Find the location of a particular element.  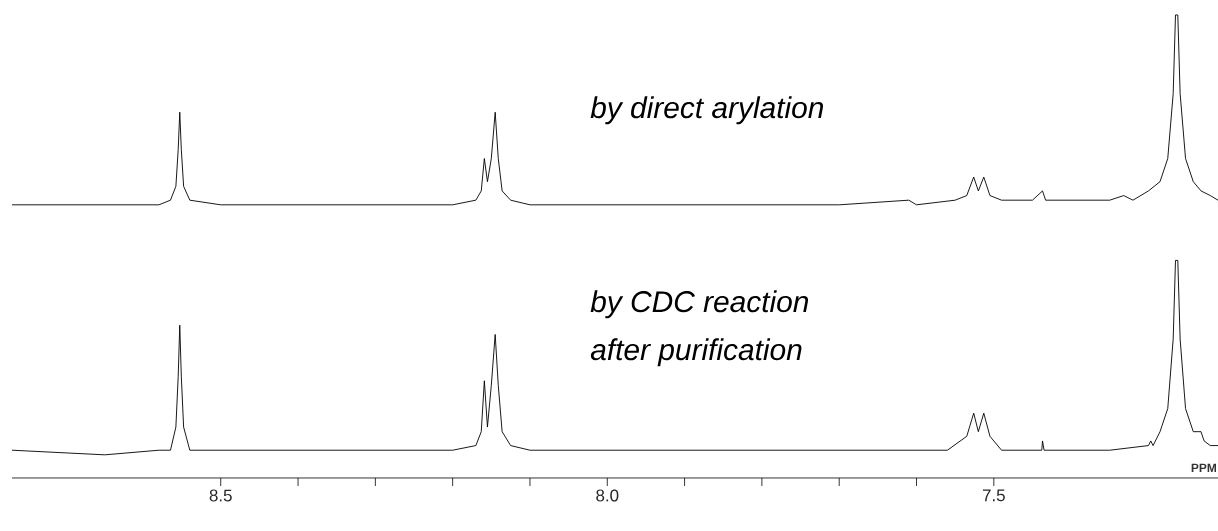

annotation: by CDC reaction is located at coordinates (699, 304).